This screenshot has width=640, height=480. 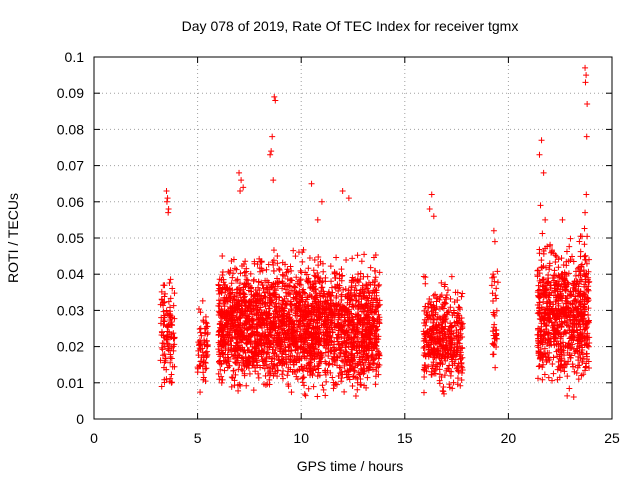 I want to click on y-tick-label: 0.02, so click(x=70, y=347).